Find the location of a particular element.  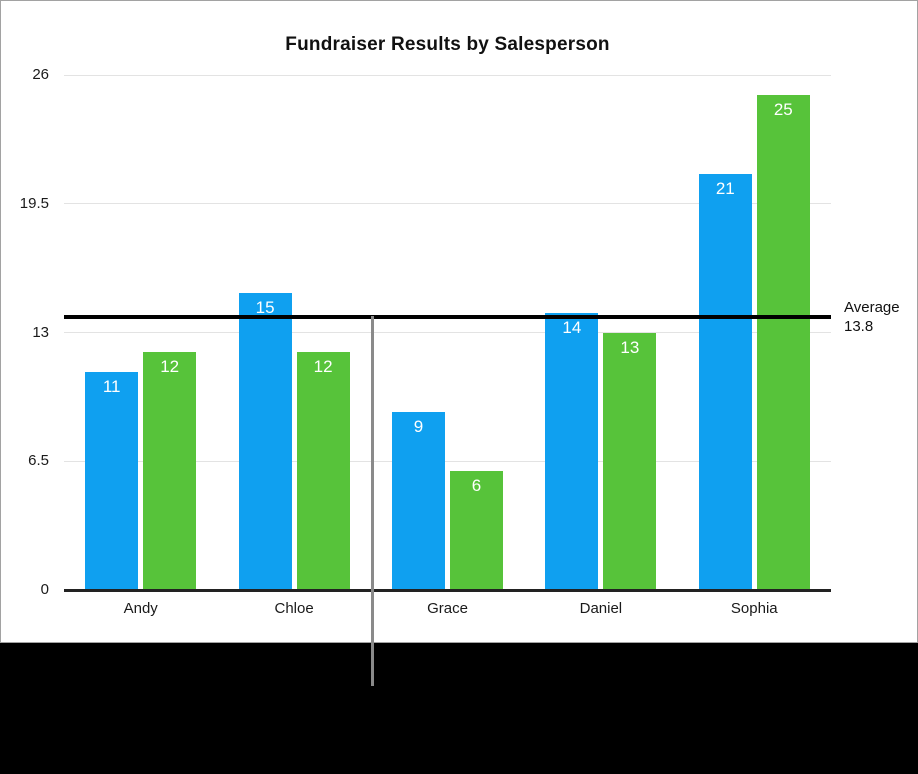

chart-title: Fundraiser Results by Salesperson is located at coordinates (447, 44).